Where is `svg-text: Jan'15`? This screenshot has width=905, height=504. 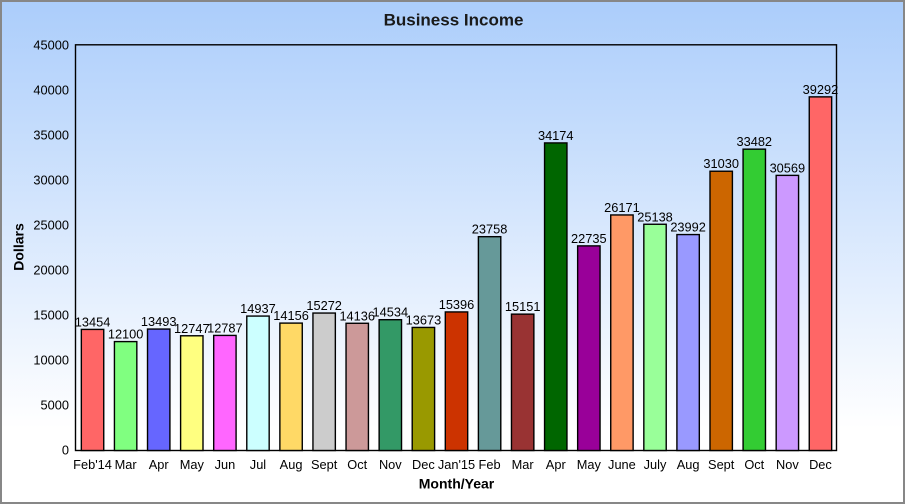
svg-text: Jan'15 is located at coordinates (456, 464).